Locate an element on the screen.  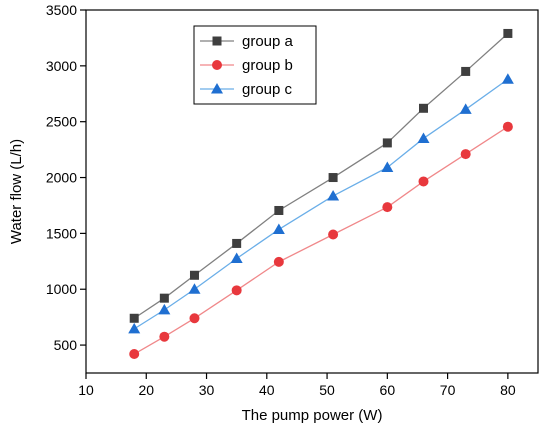
y-tick-label: 1500 is located at coordinates (61, 233).